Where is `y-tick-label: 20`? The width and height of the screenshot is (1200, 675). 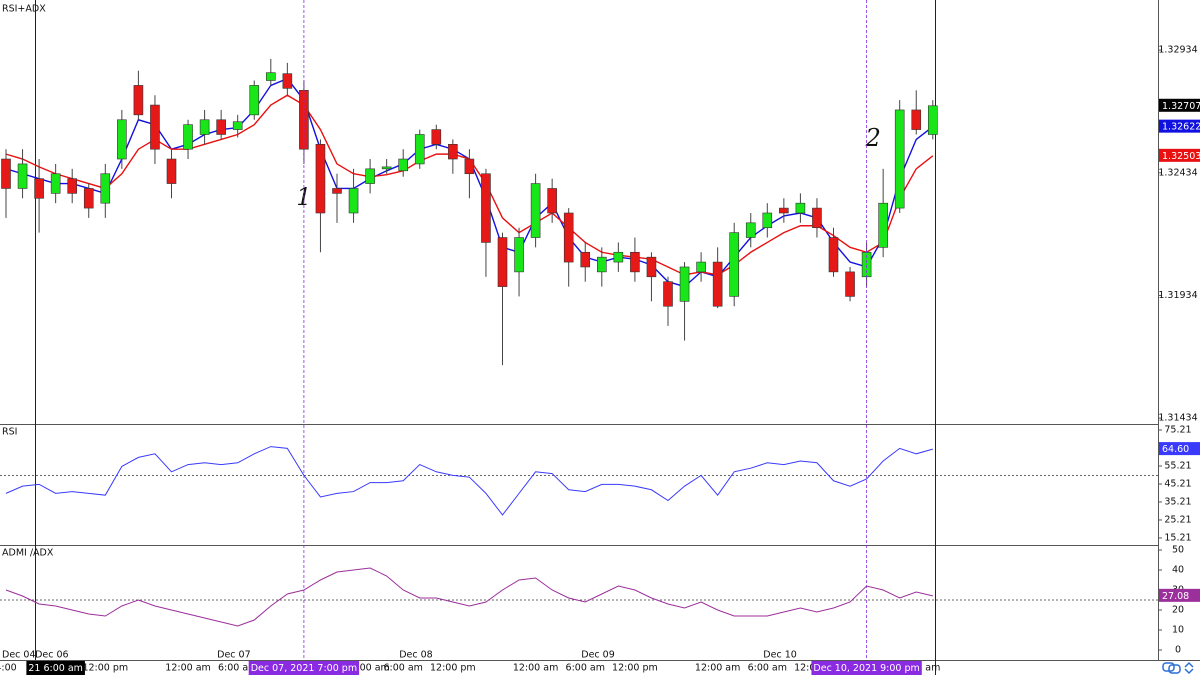
y-tick-label: 20 is located at coordinates (1178, 610).